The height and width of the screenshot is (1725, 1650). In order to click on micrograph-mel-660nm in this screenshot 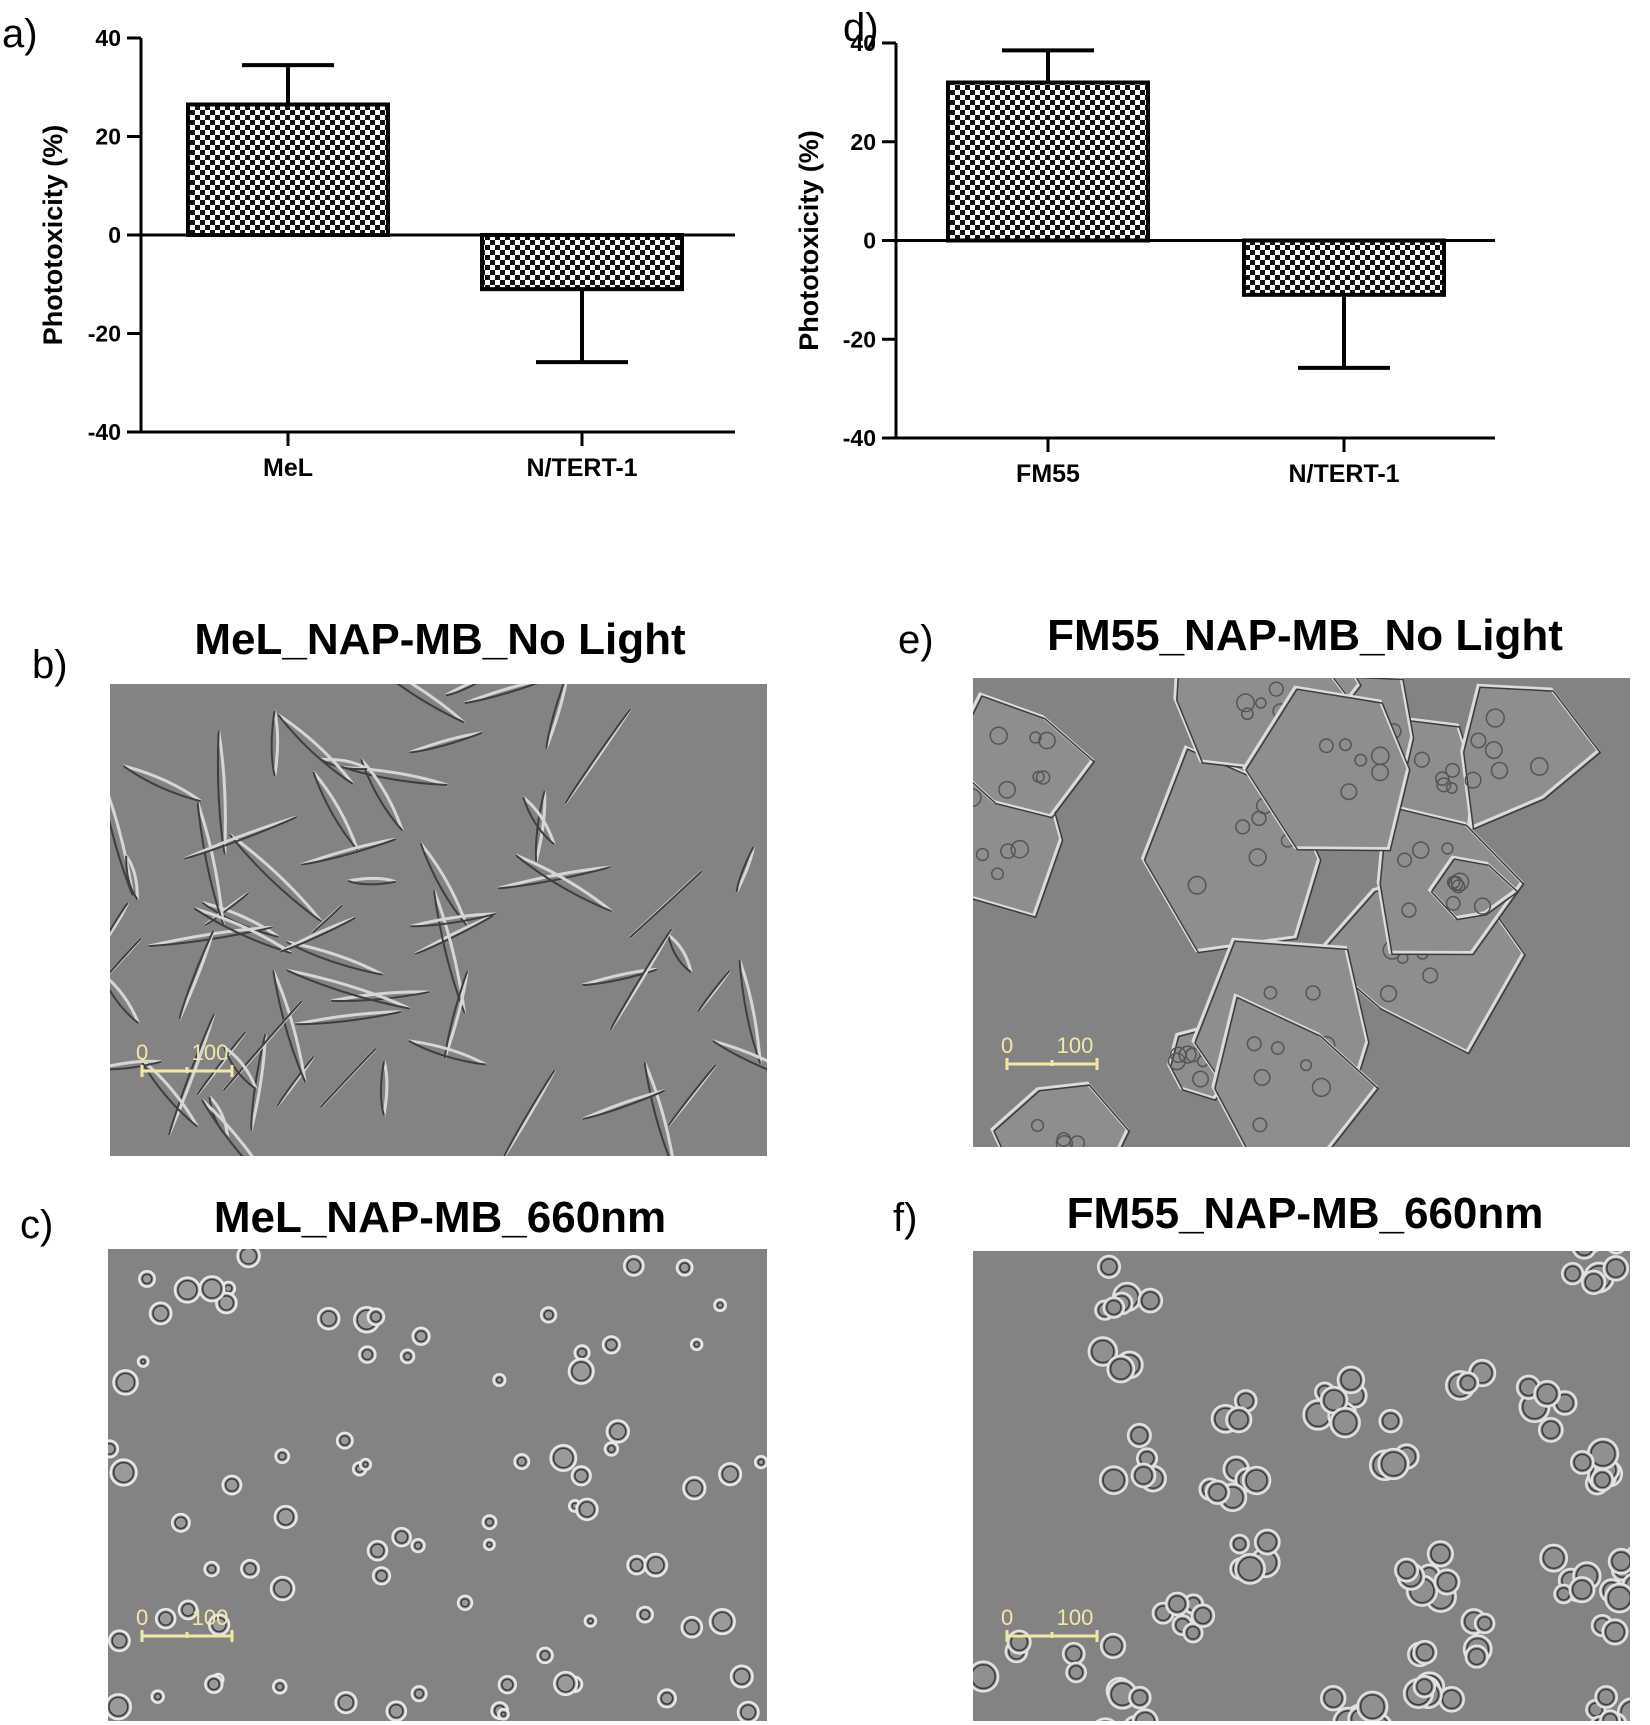, I will do `click(437, 1485)`.